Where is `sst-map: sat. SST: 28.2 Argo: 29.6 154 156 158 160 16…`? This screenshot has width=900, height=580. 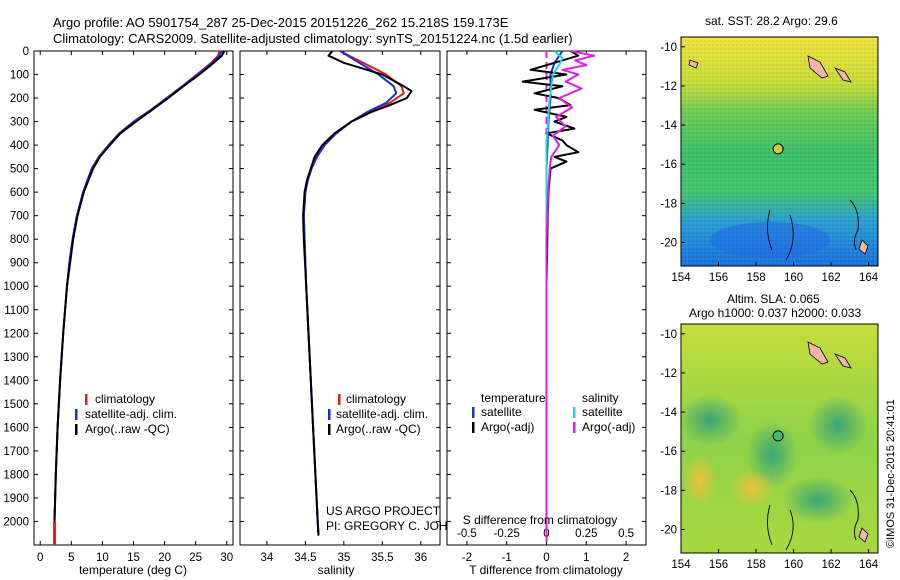 sst-map: sat. SST: 28.2 Argo: 29.6 154 156 158 160 16… is located at coordinates (769, 149).